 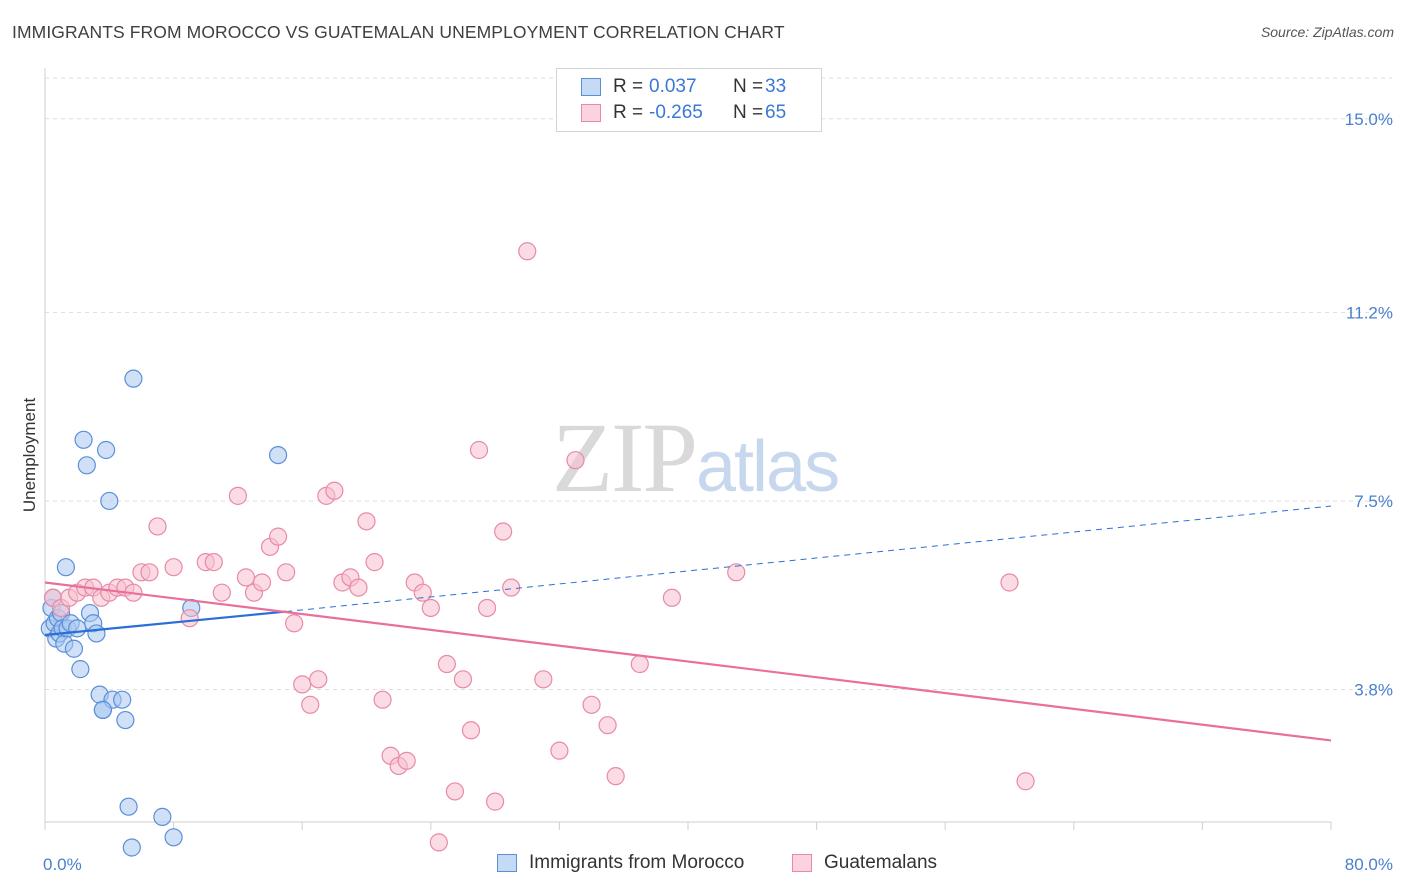 I want to click on y-tick-label: 7.5%, so click(x=1373, y=501).